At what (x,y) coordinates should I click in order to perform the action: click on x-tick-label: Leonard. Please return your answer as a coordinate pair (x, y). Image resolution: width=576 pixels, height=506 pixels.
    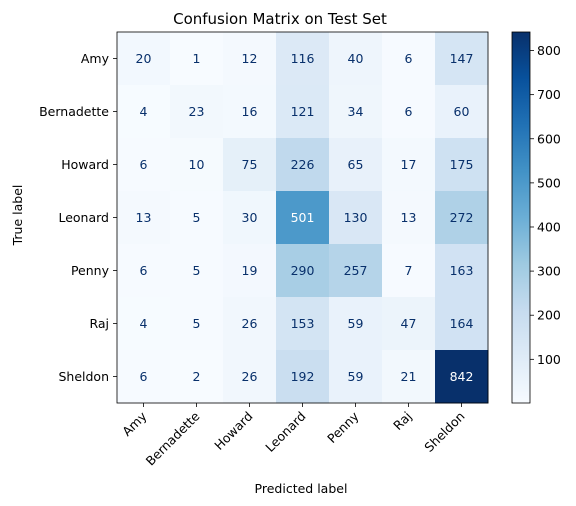
    Looking at the image, I should click on (285, 432).